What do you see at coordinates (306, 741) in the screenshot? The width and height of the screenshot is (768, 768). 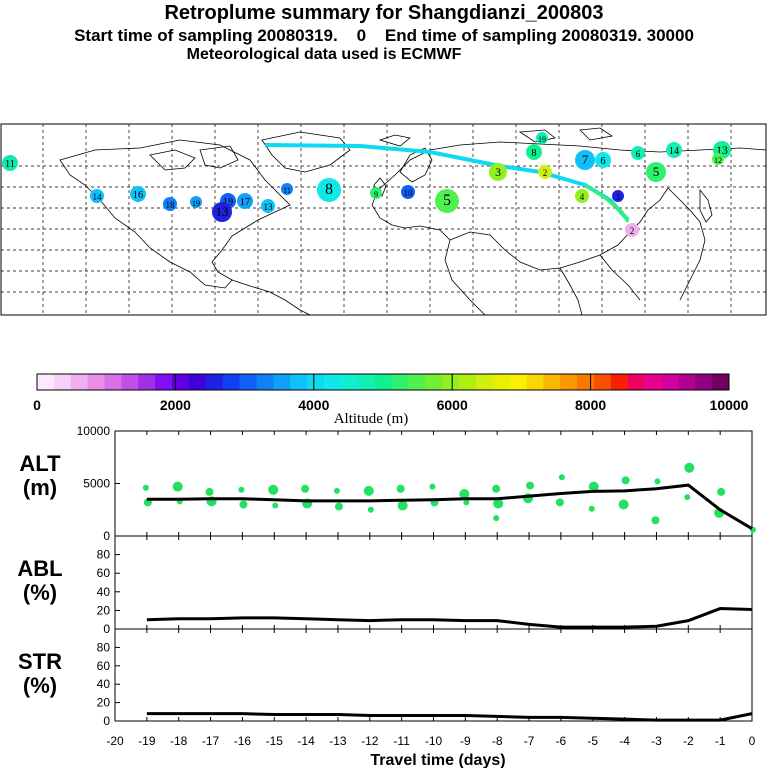 I see `x-tick-label: -14` at bounding box center [306, 741].